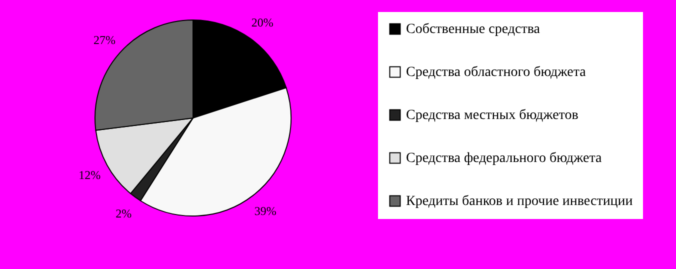 Image resolution: width=676 pixels, height=269 pixels. Describe the element at coordinates (124, 213) in the screenshot. I see `data-label: 2%` at that location.